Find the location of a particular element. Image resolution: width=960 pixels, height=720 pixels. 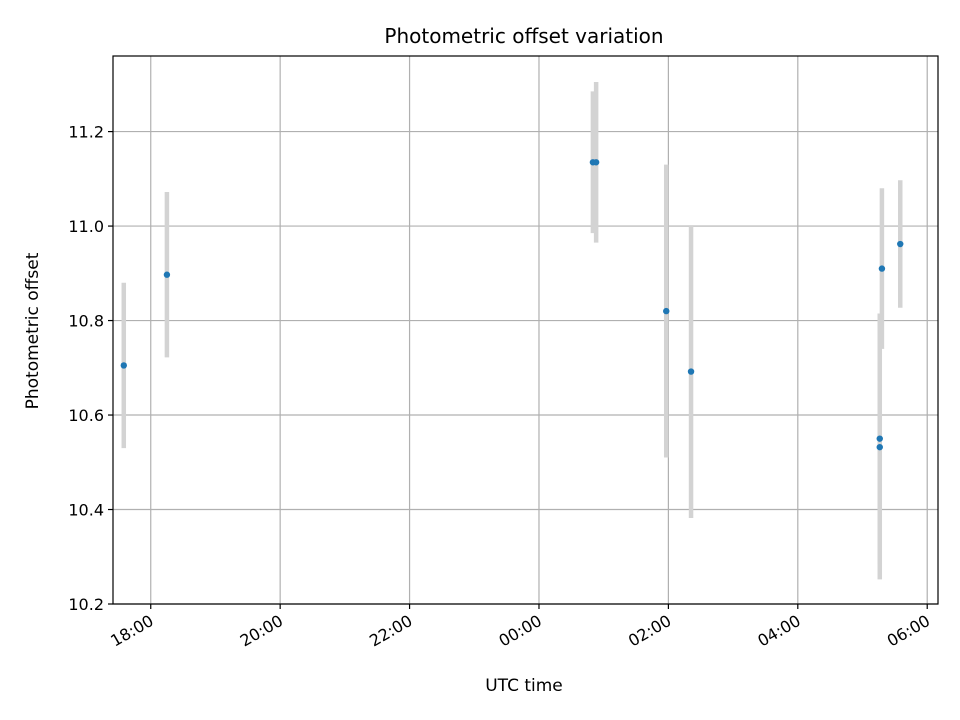

y-tick-label: 11.2 is located at coordinates (86, 132).